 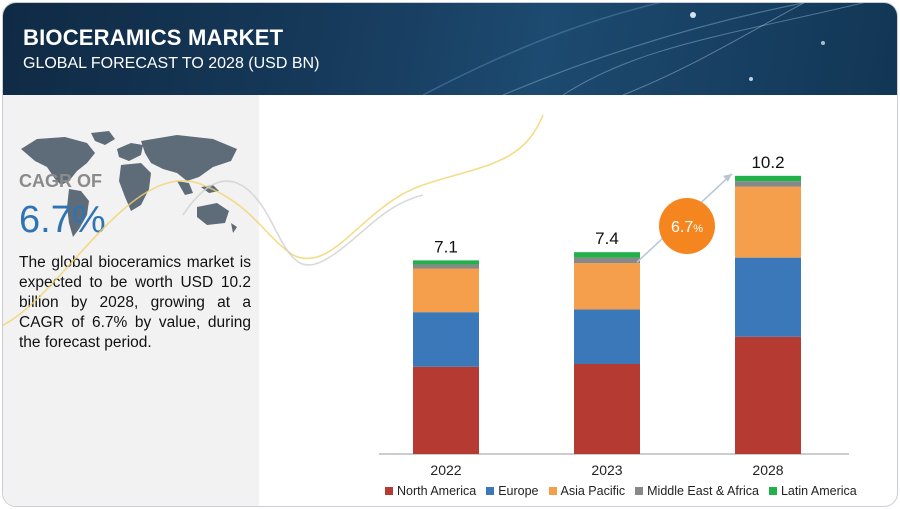 What do you see at coordinates (607, 260) in the screenshot?
I see `bar-segment-middle-east-africa-2023` at bounding box center [607, 260].